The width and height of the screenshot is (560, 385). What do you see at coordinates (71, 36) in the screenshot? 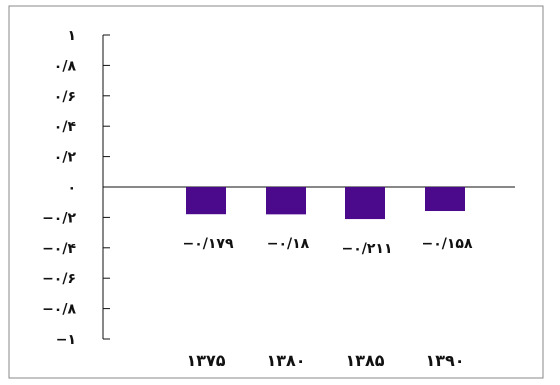
I see `y-tick-label: ۱` at bounding box center [71, 36].